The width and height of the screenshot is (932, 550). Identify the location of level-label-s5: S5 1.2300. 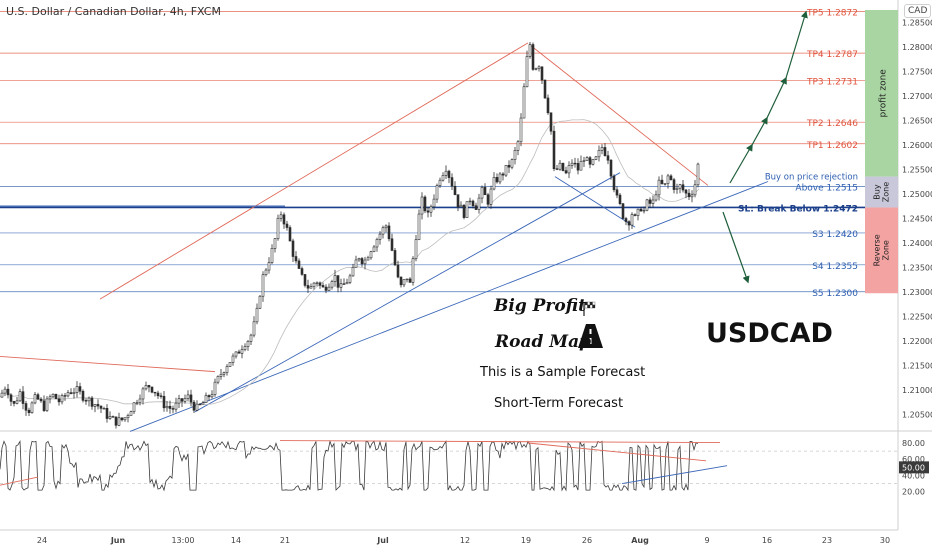
(835, 294).